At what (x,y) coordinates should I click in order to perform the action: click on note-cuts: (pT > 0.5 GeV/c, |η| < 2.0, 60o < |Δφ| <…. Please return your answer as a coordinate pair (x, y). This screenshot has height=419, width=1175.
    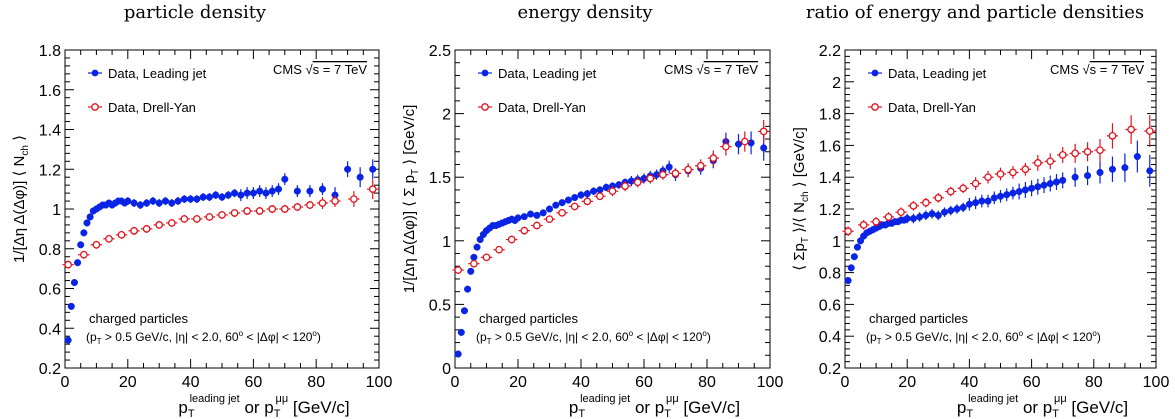
    Looking at the image, I should click on (203, 337).